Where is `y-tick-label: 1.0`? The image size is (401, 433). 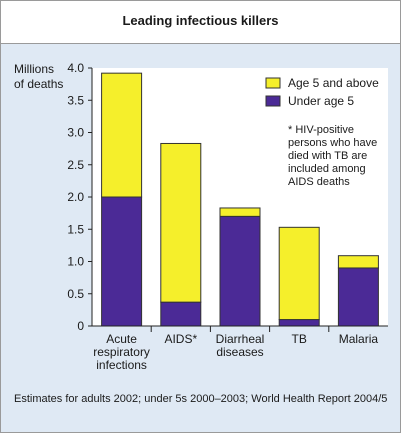 y-tick-label: 1.0 is located at coordinates (75, 262).